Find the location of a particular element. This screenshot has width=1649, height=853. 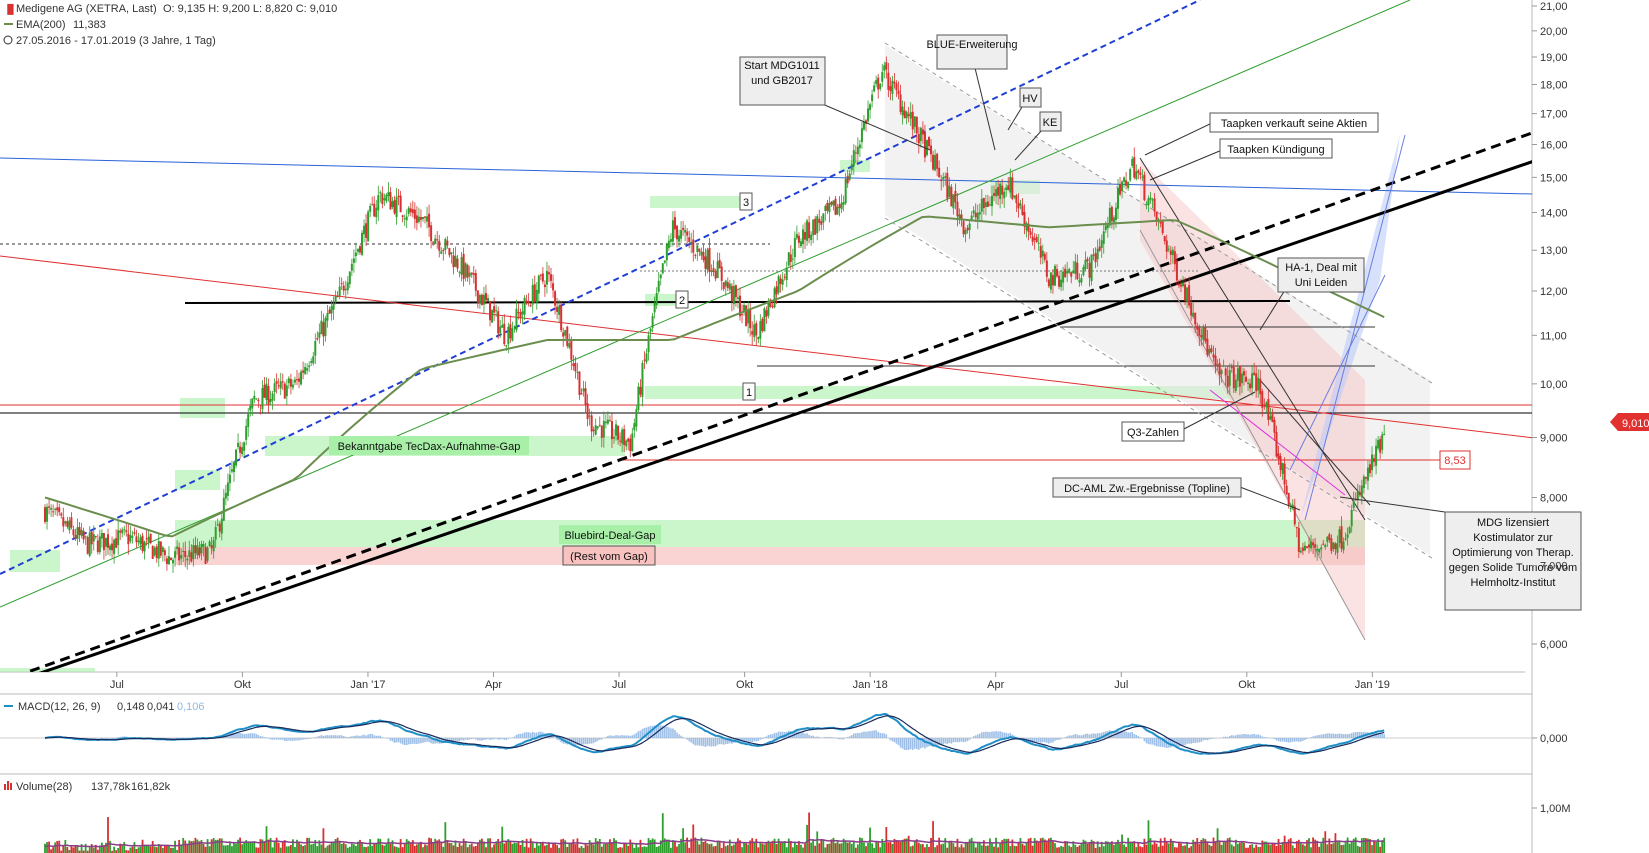

resistance-line-black is located at coordinates (737, 302).